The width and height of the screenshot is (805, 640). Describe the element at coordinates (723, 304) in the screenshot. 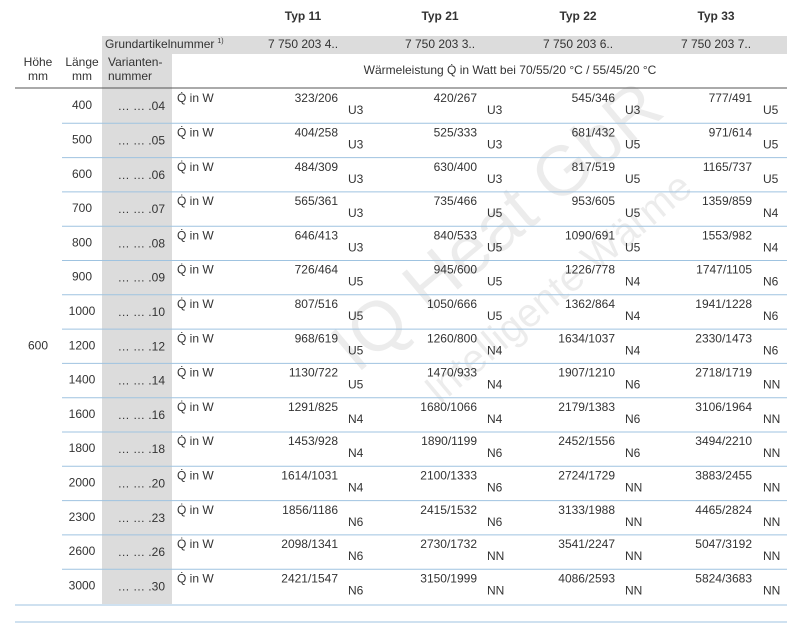

I see `power-value: 1941/1228` at that location.